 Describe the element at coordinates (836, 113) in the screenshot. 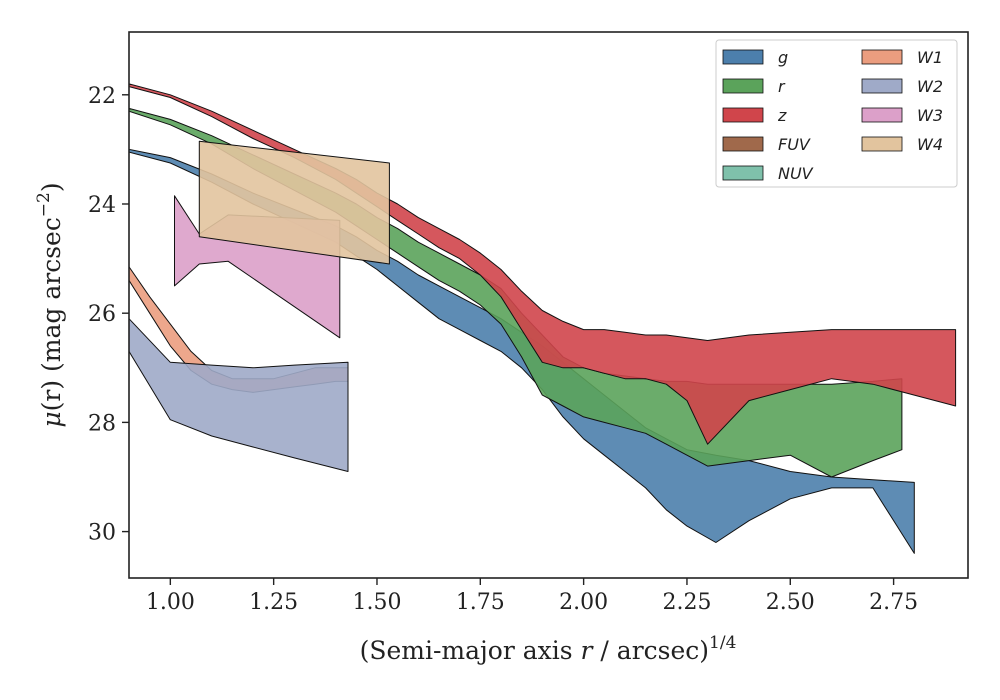

I see `legend: grz FUV NUV W1 W2 W3 W4` at that location.